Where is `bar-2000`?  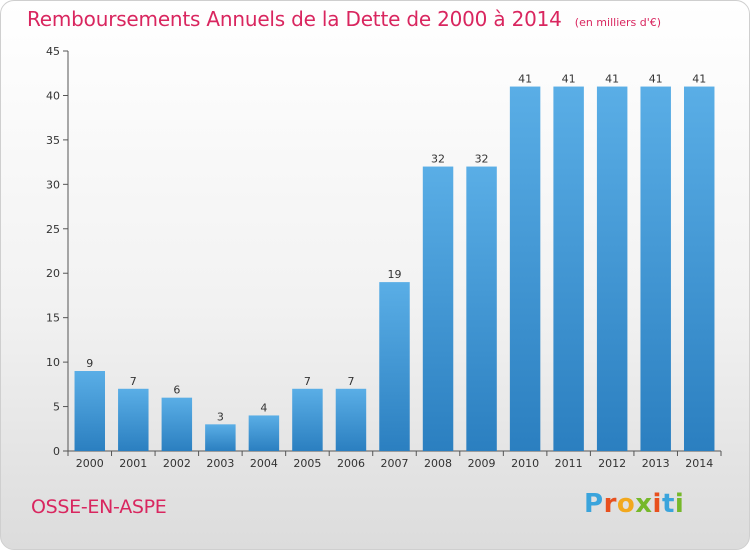
bar-2000 is located at coordinates (90, 411).